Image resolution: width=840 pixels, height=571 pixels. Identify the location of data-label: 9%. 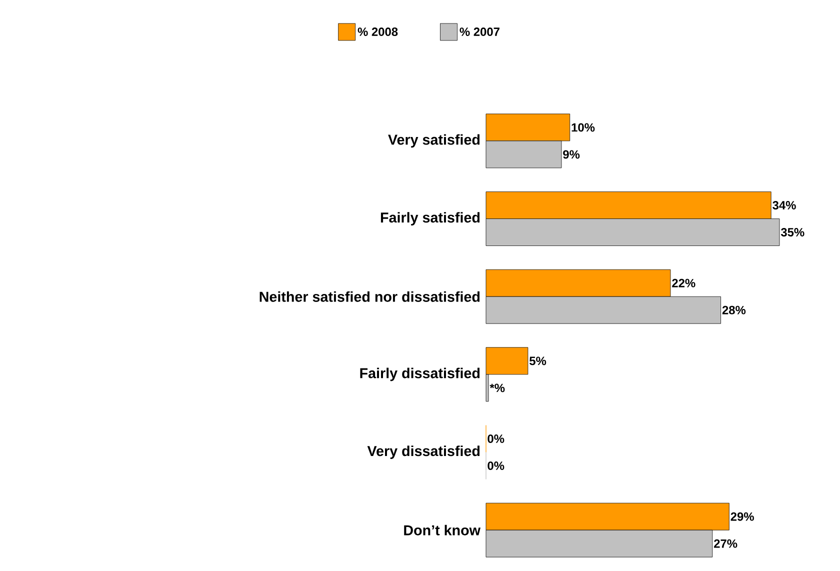
(571, 154).